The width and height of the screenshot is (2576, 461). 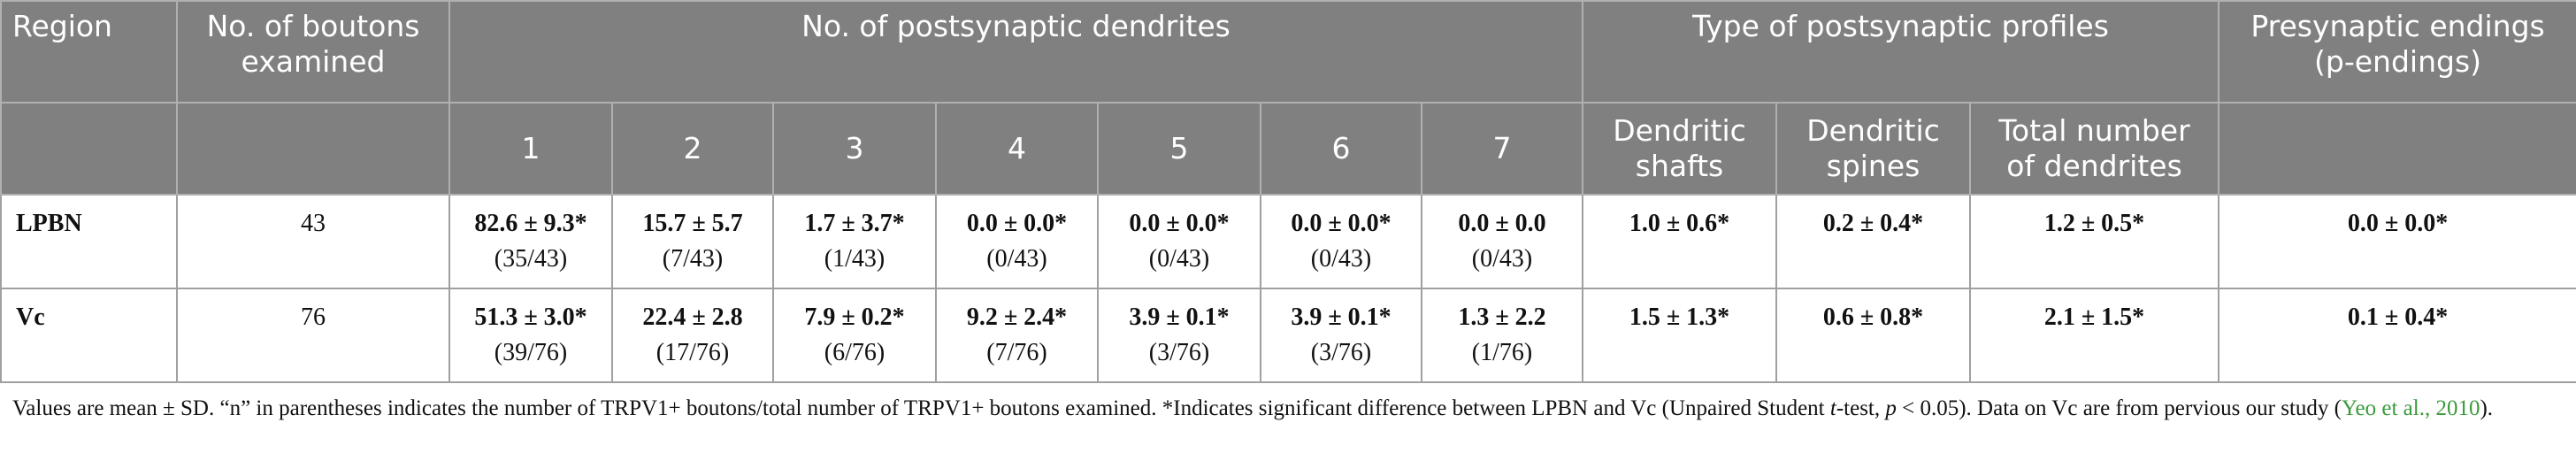 What do you see at coordinates (692, 335) in the screenshot?
I see `value-cell: 22.4 ± 2.8 (17/76)` at bounding box center [692, 335].